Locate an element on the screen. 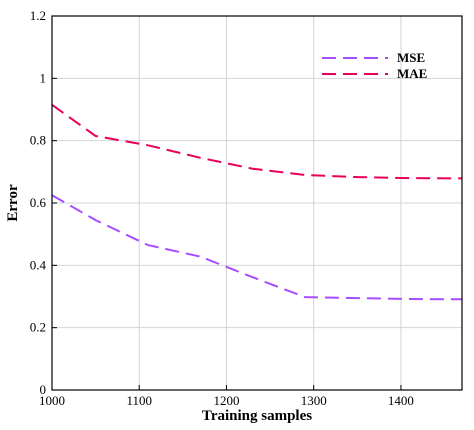 Image resolution: width=474 pixels, height=430 pixels. y-tick-label: 0.2 is located at coordinates (38, 327).